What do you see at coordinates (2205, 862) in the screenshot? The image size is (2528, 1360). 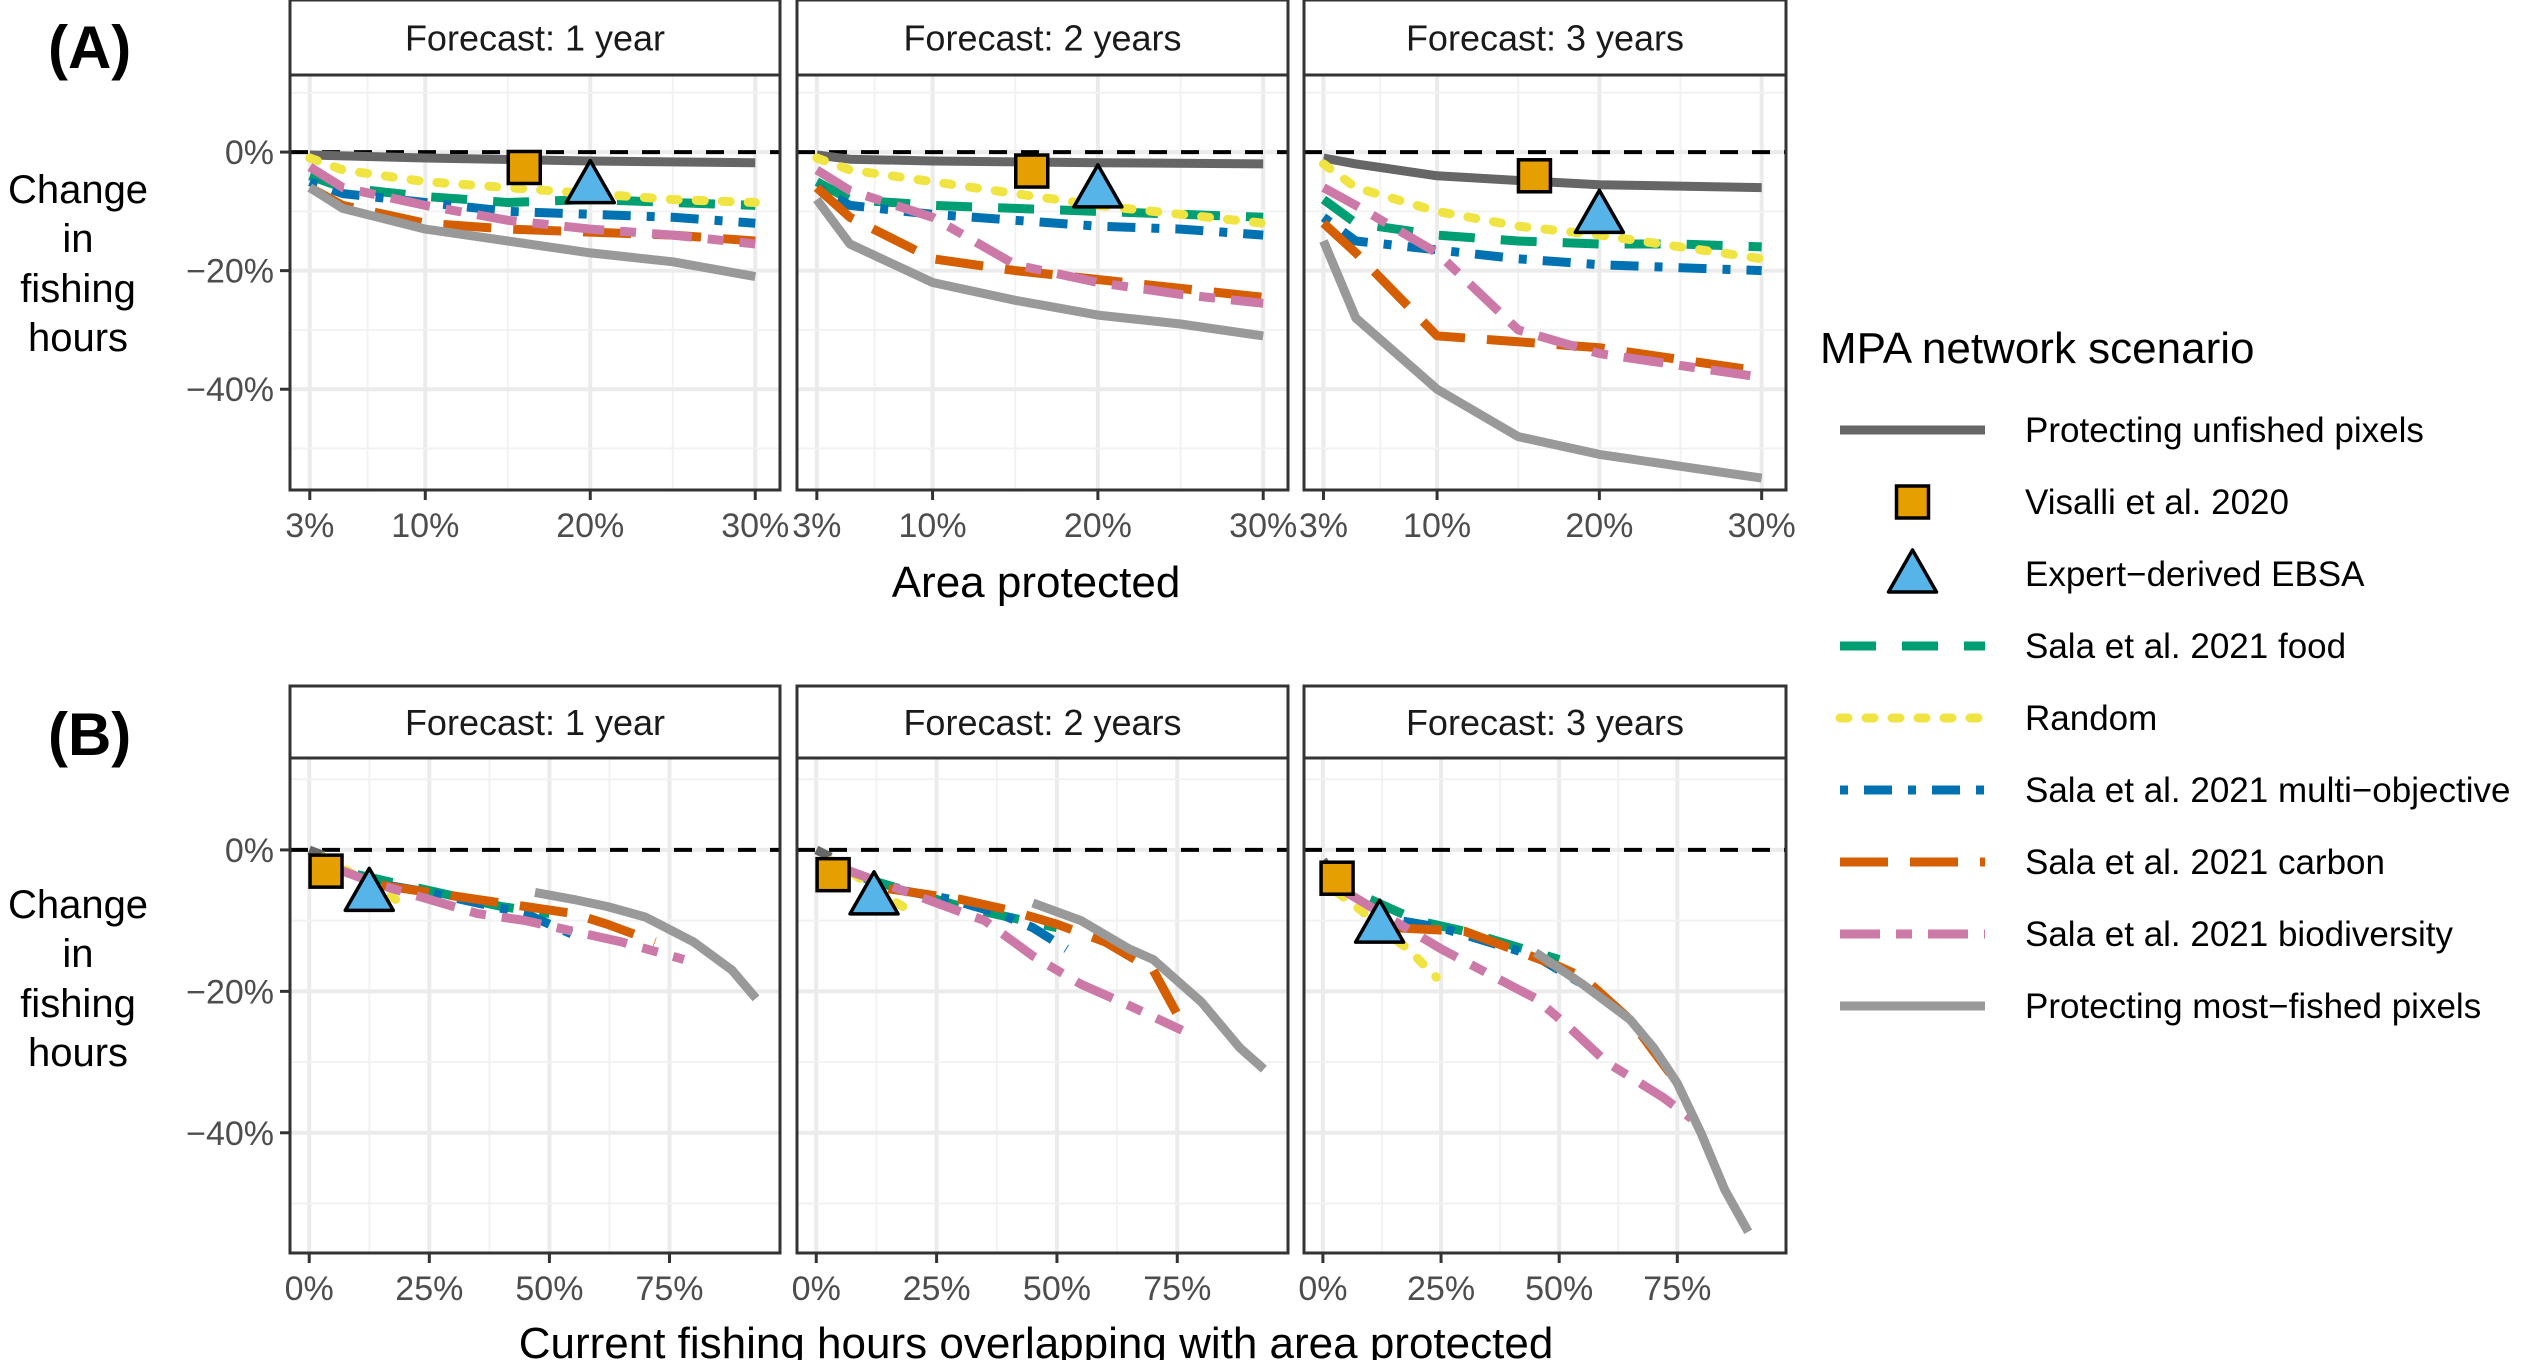 I see `legend-label: Sala et al. 2021 carbon` at bounding box center [2205, 862].